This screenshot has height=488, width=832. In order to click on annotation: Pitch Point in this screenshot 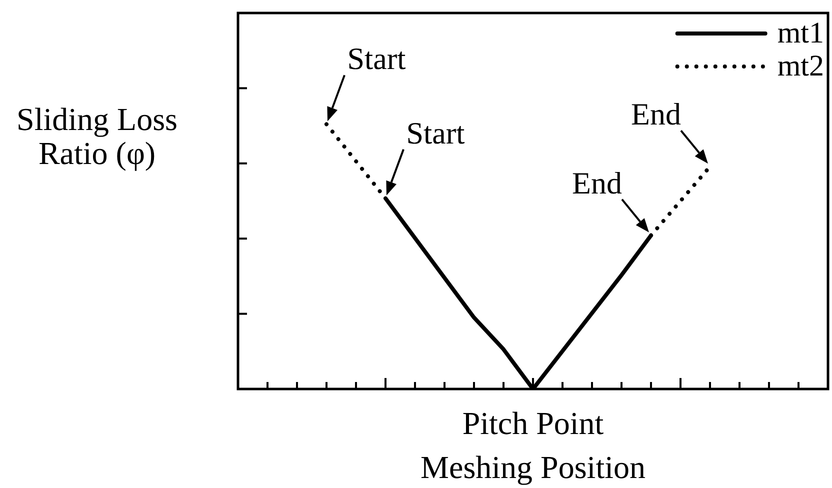, I will do `click(533, 423)`.